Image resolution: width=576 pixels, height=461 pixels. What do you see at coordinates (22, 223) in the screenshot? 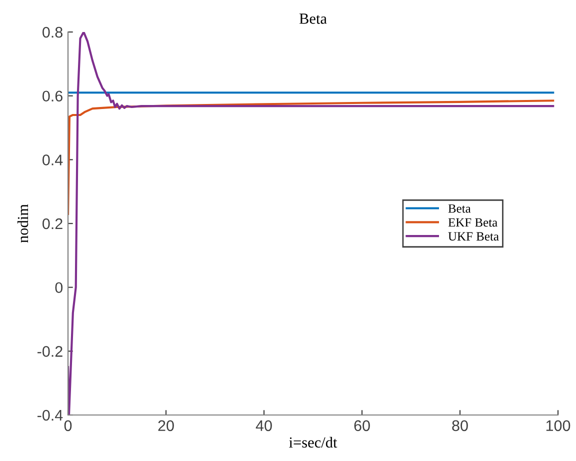
I see `y-axis-title: nodim` at bounding box center [22, 223].